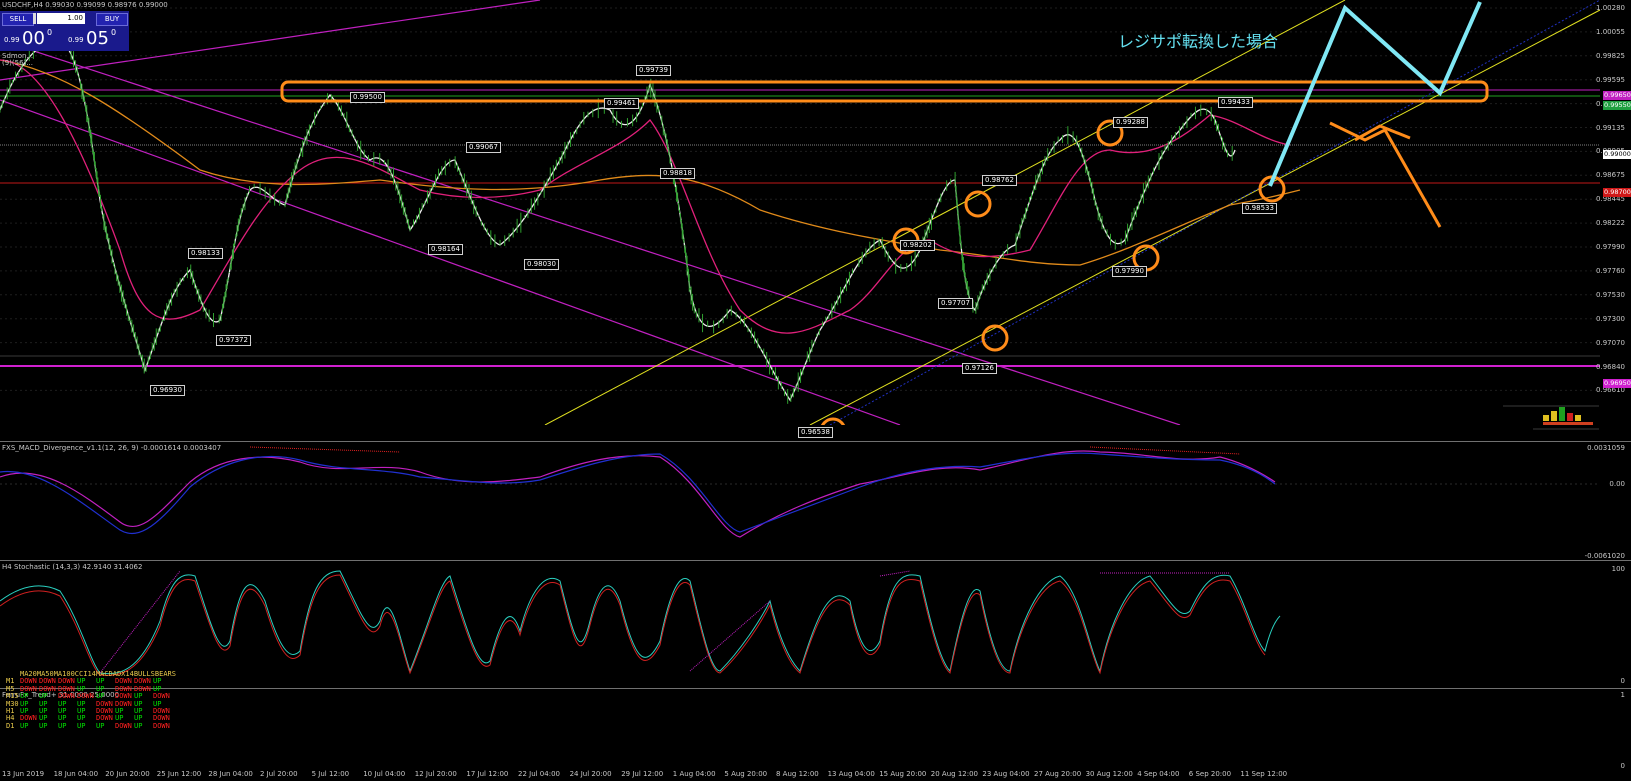 The height and width of the screenshot is (781, 1631). Describe the element at coordinates (1617, 95) in the screenshot. I see `axis-tag-magenta: 0.99650` at that location.